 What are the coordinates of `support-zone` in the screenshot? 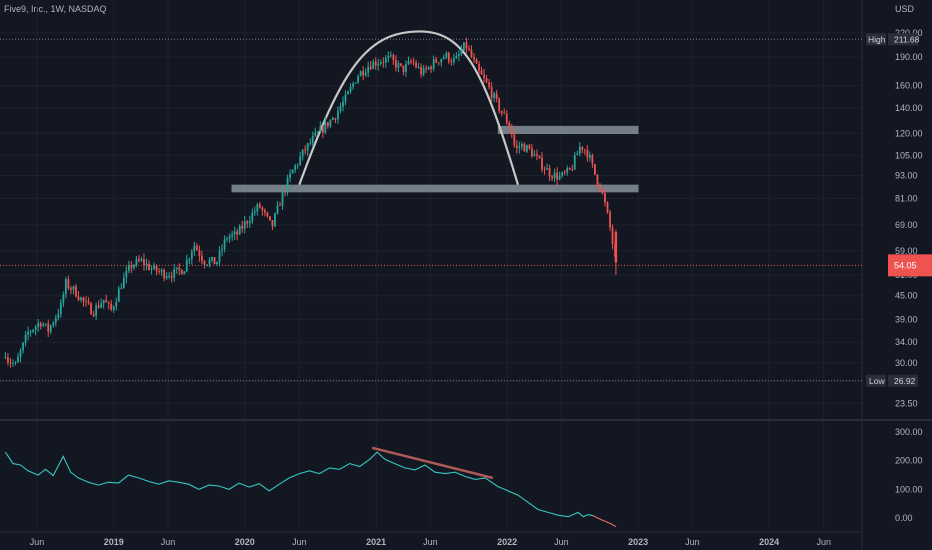 It's located at (435, 188).